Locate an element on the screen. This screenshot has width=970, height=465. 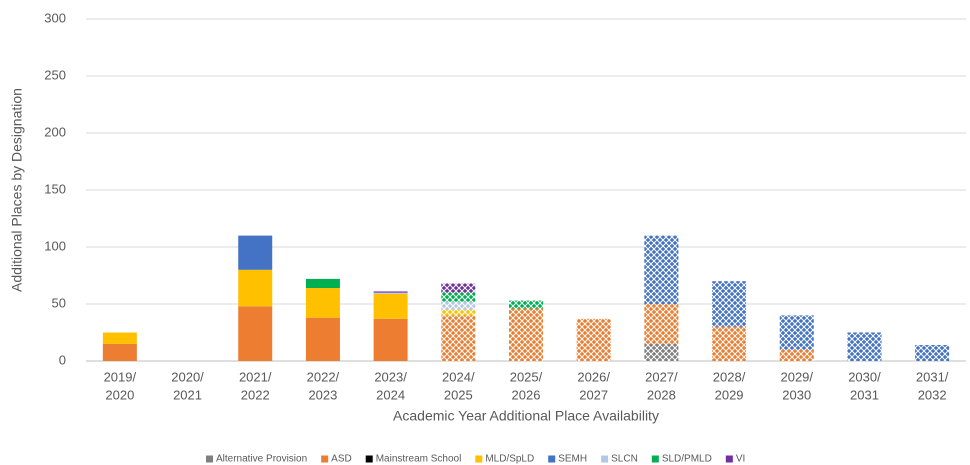
x-tick-label: 2029/ is located at coordinates (796, 376).